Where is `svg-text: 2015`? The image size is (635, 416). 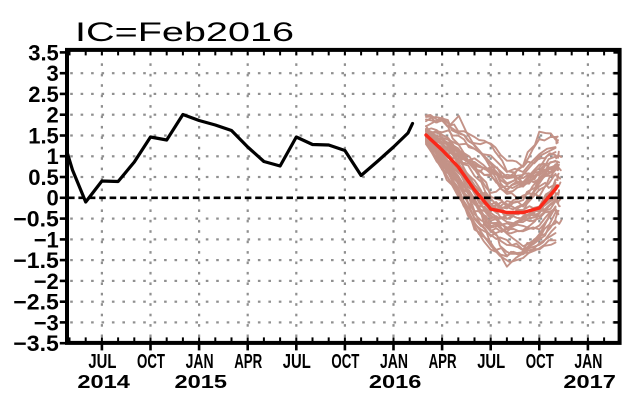 svg-text: 2015 is located at coordinates (201, 381).